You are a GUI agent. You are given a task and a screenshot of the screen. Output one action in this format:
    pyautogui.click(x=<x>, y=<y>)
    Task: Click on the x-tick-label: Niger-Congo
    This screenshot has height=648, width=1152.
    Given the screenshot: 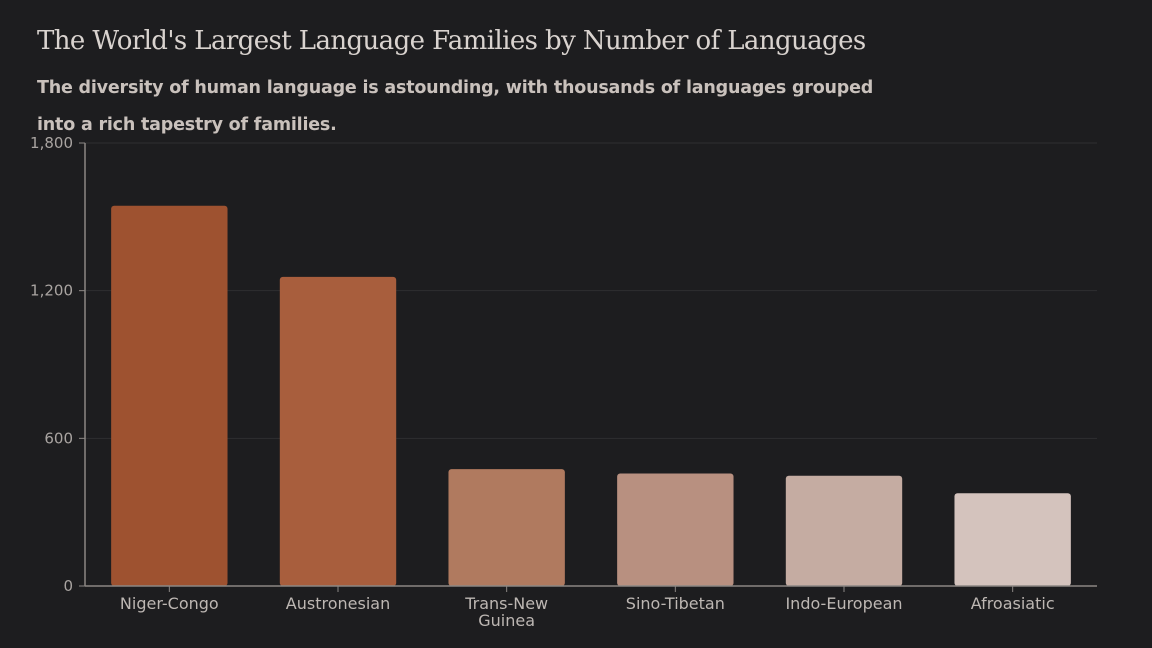 What is the action you would take?
    pyautogui.click(x=169, y=603)
    